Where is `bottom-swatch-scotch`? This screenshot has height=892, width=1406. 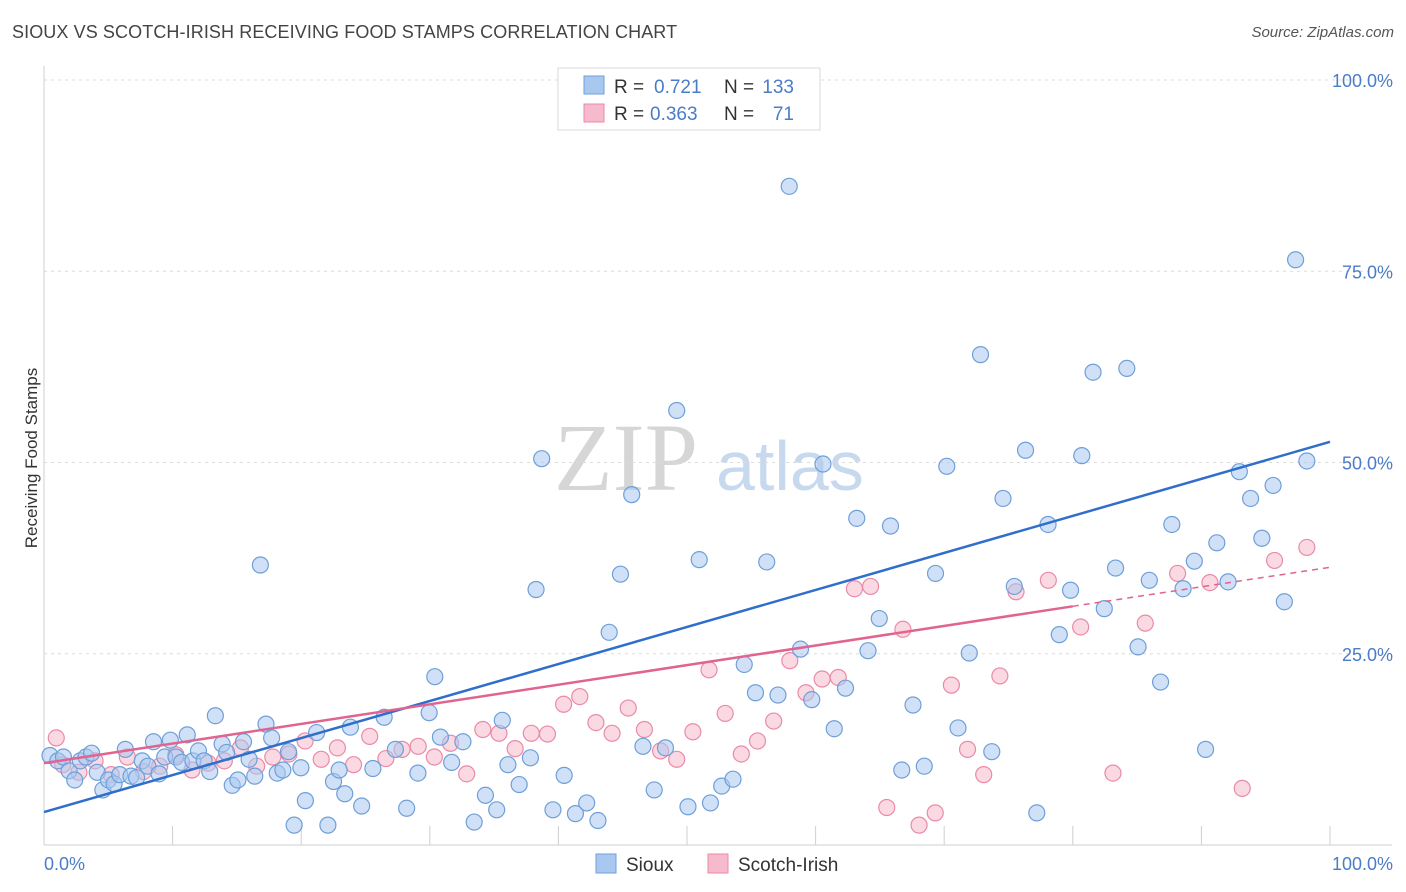 bottom-swatch-scotch is located at coordinates (718, 863).